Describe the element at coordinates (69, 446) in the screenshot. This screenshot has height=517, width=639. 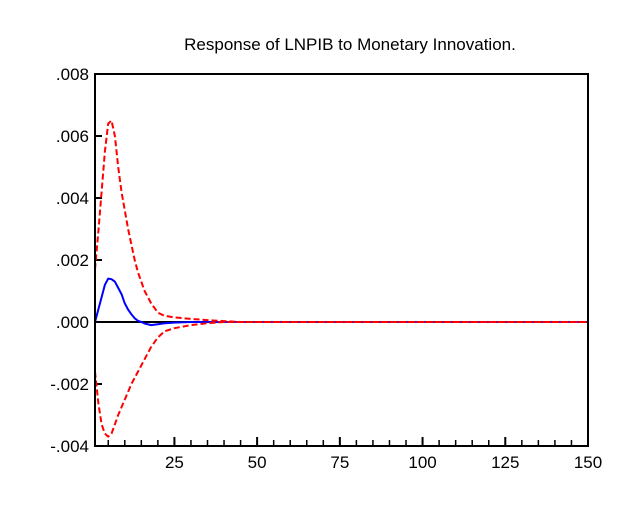
I see `y-tick-label: -.004` at that location.